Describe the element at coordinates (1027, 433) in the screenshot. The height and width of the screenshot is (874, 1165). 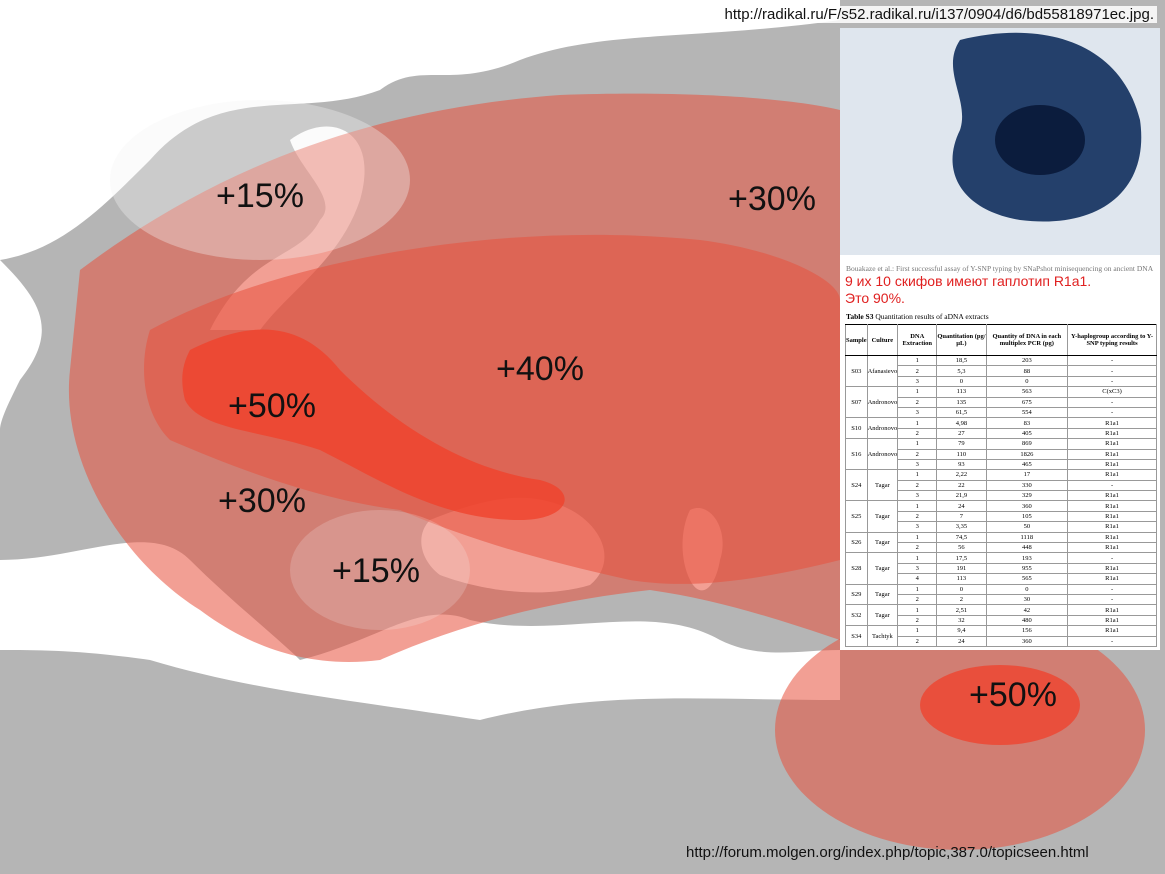
I see `cell: 405` at that location.